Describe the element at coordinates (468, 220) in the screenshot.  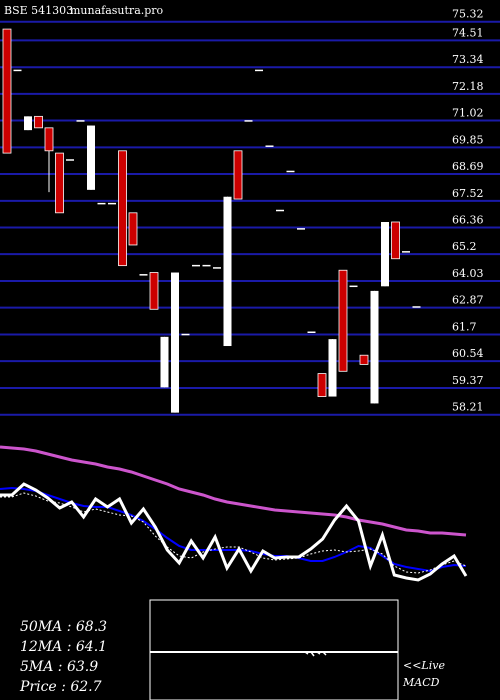
I see `y-tick-label: 66.36` at that location.